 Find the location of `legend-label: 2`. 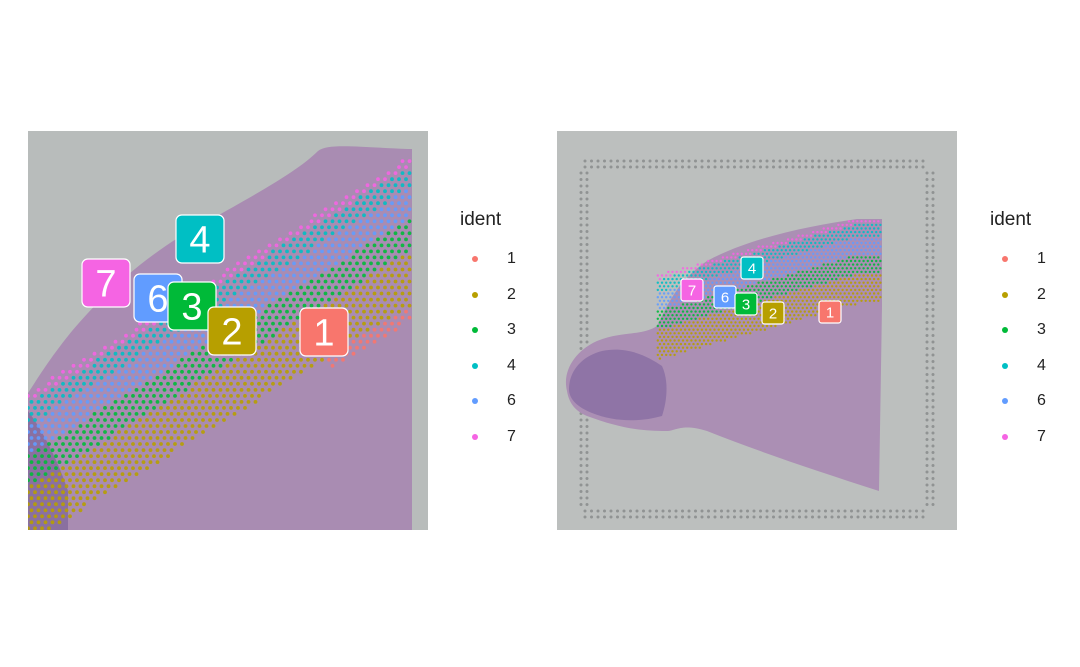

legend-label: 2 is located at coordinates (511, 294).